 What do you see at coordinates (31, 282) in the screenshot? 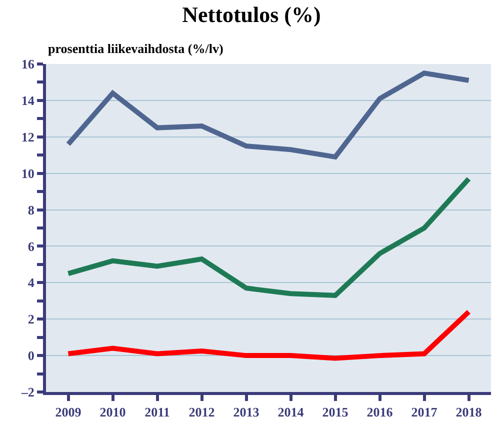
I see `y-tick-label: 4` at bounding box center [31, 282].